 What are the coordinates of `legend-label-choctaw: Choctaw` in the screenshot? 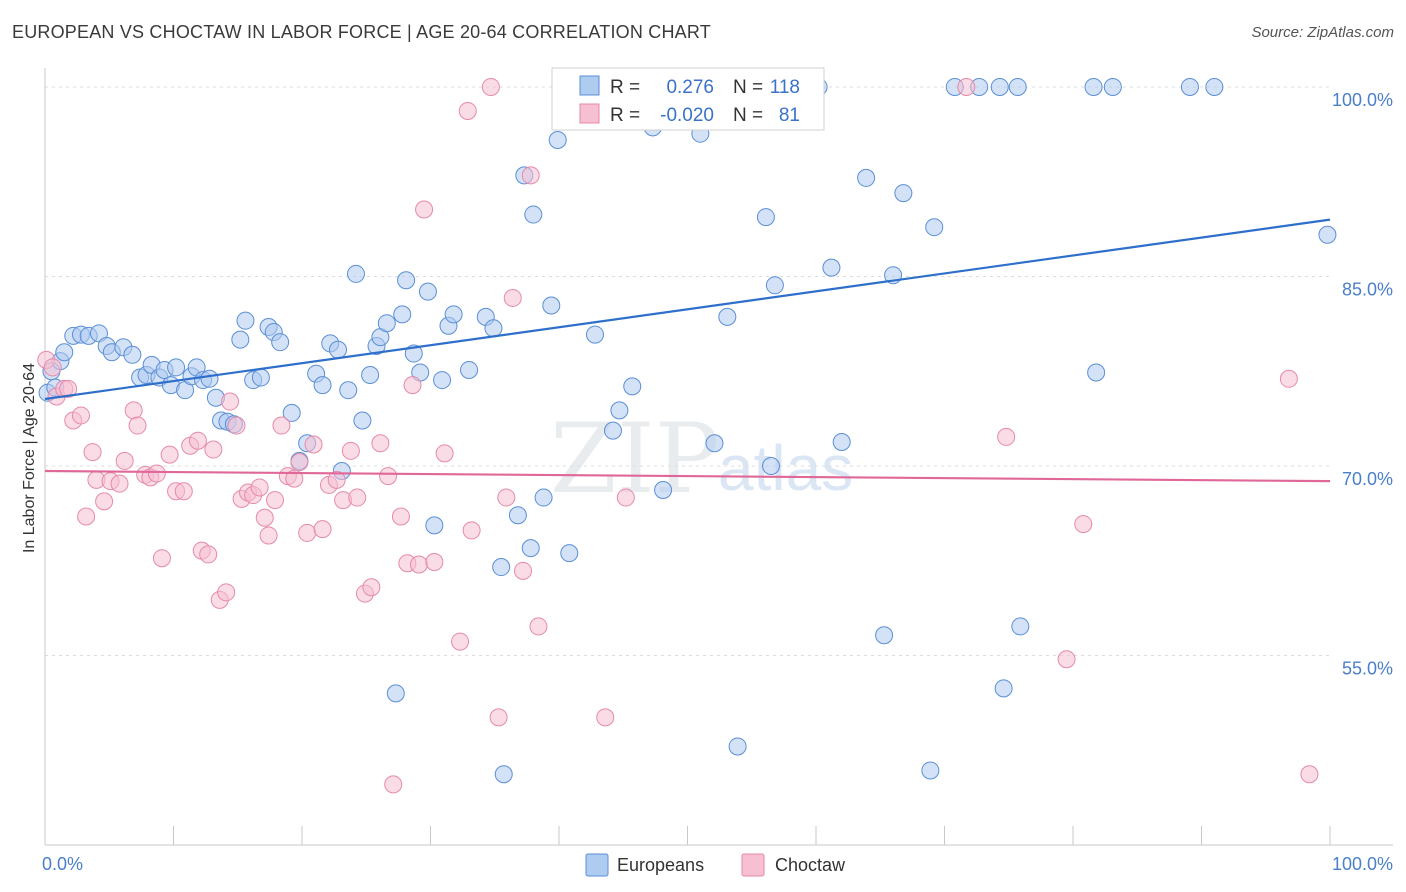 It's located at (810, 865).